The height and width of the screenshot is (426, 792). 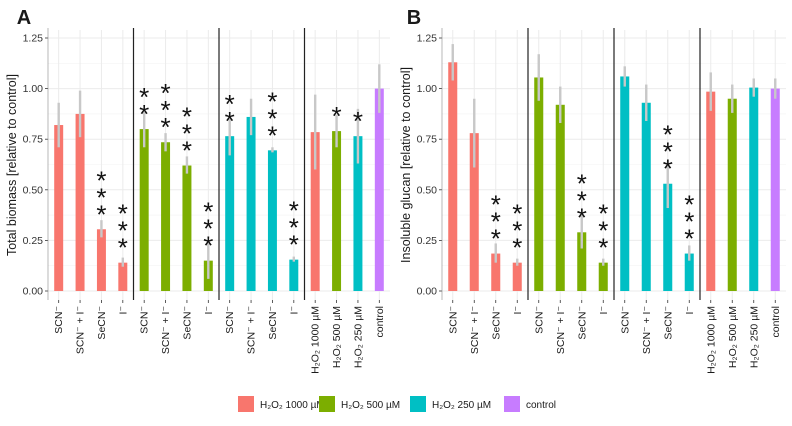 What do you see at coordinates (24, 18) in the screenshot?
I see `panel-letter: A` at bounding box center [24, 18].